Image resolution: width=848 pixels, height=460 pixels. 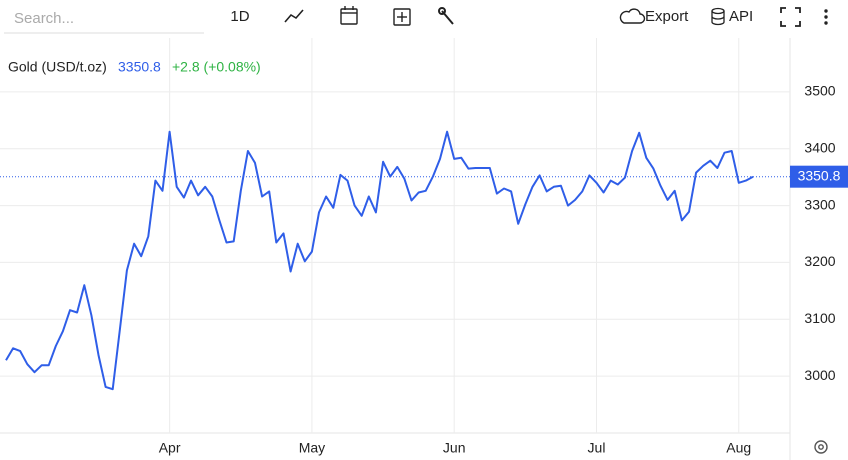 I want to click on fullscreen-icon, so click(x=790, y=17).